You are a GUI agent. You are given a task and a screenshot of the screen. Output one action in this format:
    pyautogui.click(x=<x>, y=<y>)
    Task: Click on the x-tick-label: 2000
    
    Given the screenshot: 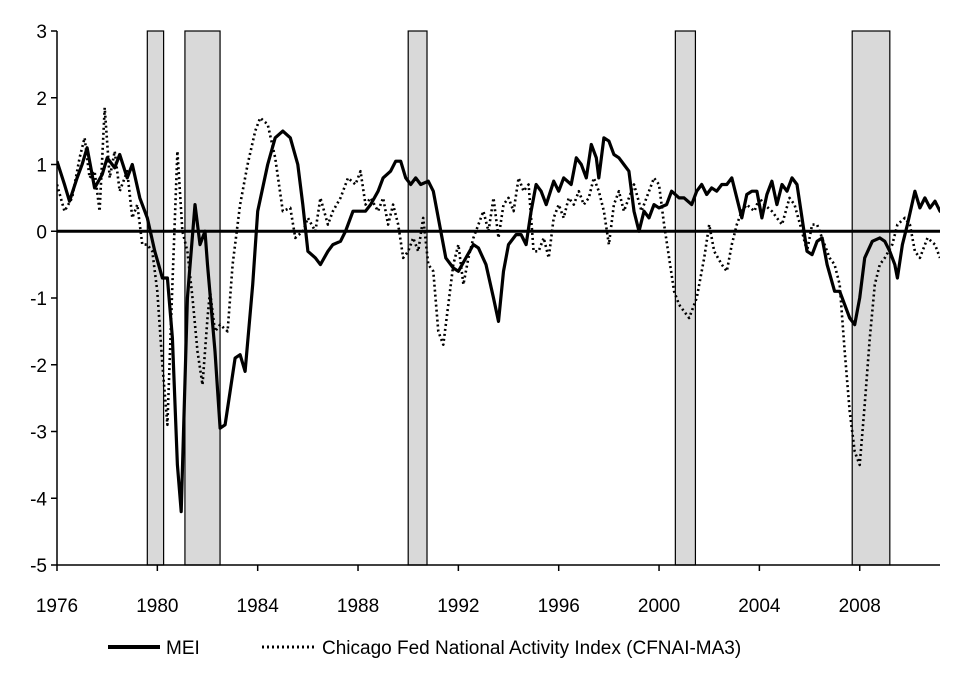 What is the action you would take?
    pyautogui.click(x=659, y=606)
    